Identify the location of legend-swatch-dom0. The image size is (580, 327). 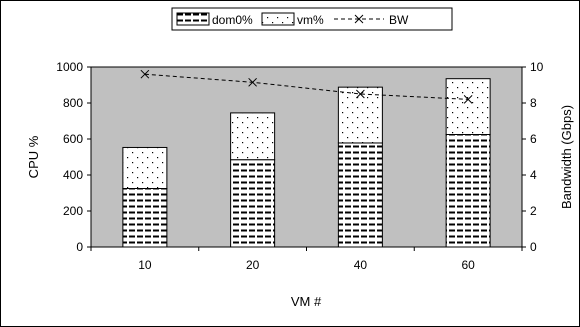
(193, 19).